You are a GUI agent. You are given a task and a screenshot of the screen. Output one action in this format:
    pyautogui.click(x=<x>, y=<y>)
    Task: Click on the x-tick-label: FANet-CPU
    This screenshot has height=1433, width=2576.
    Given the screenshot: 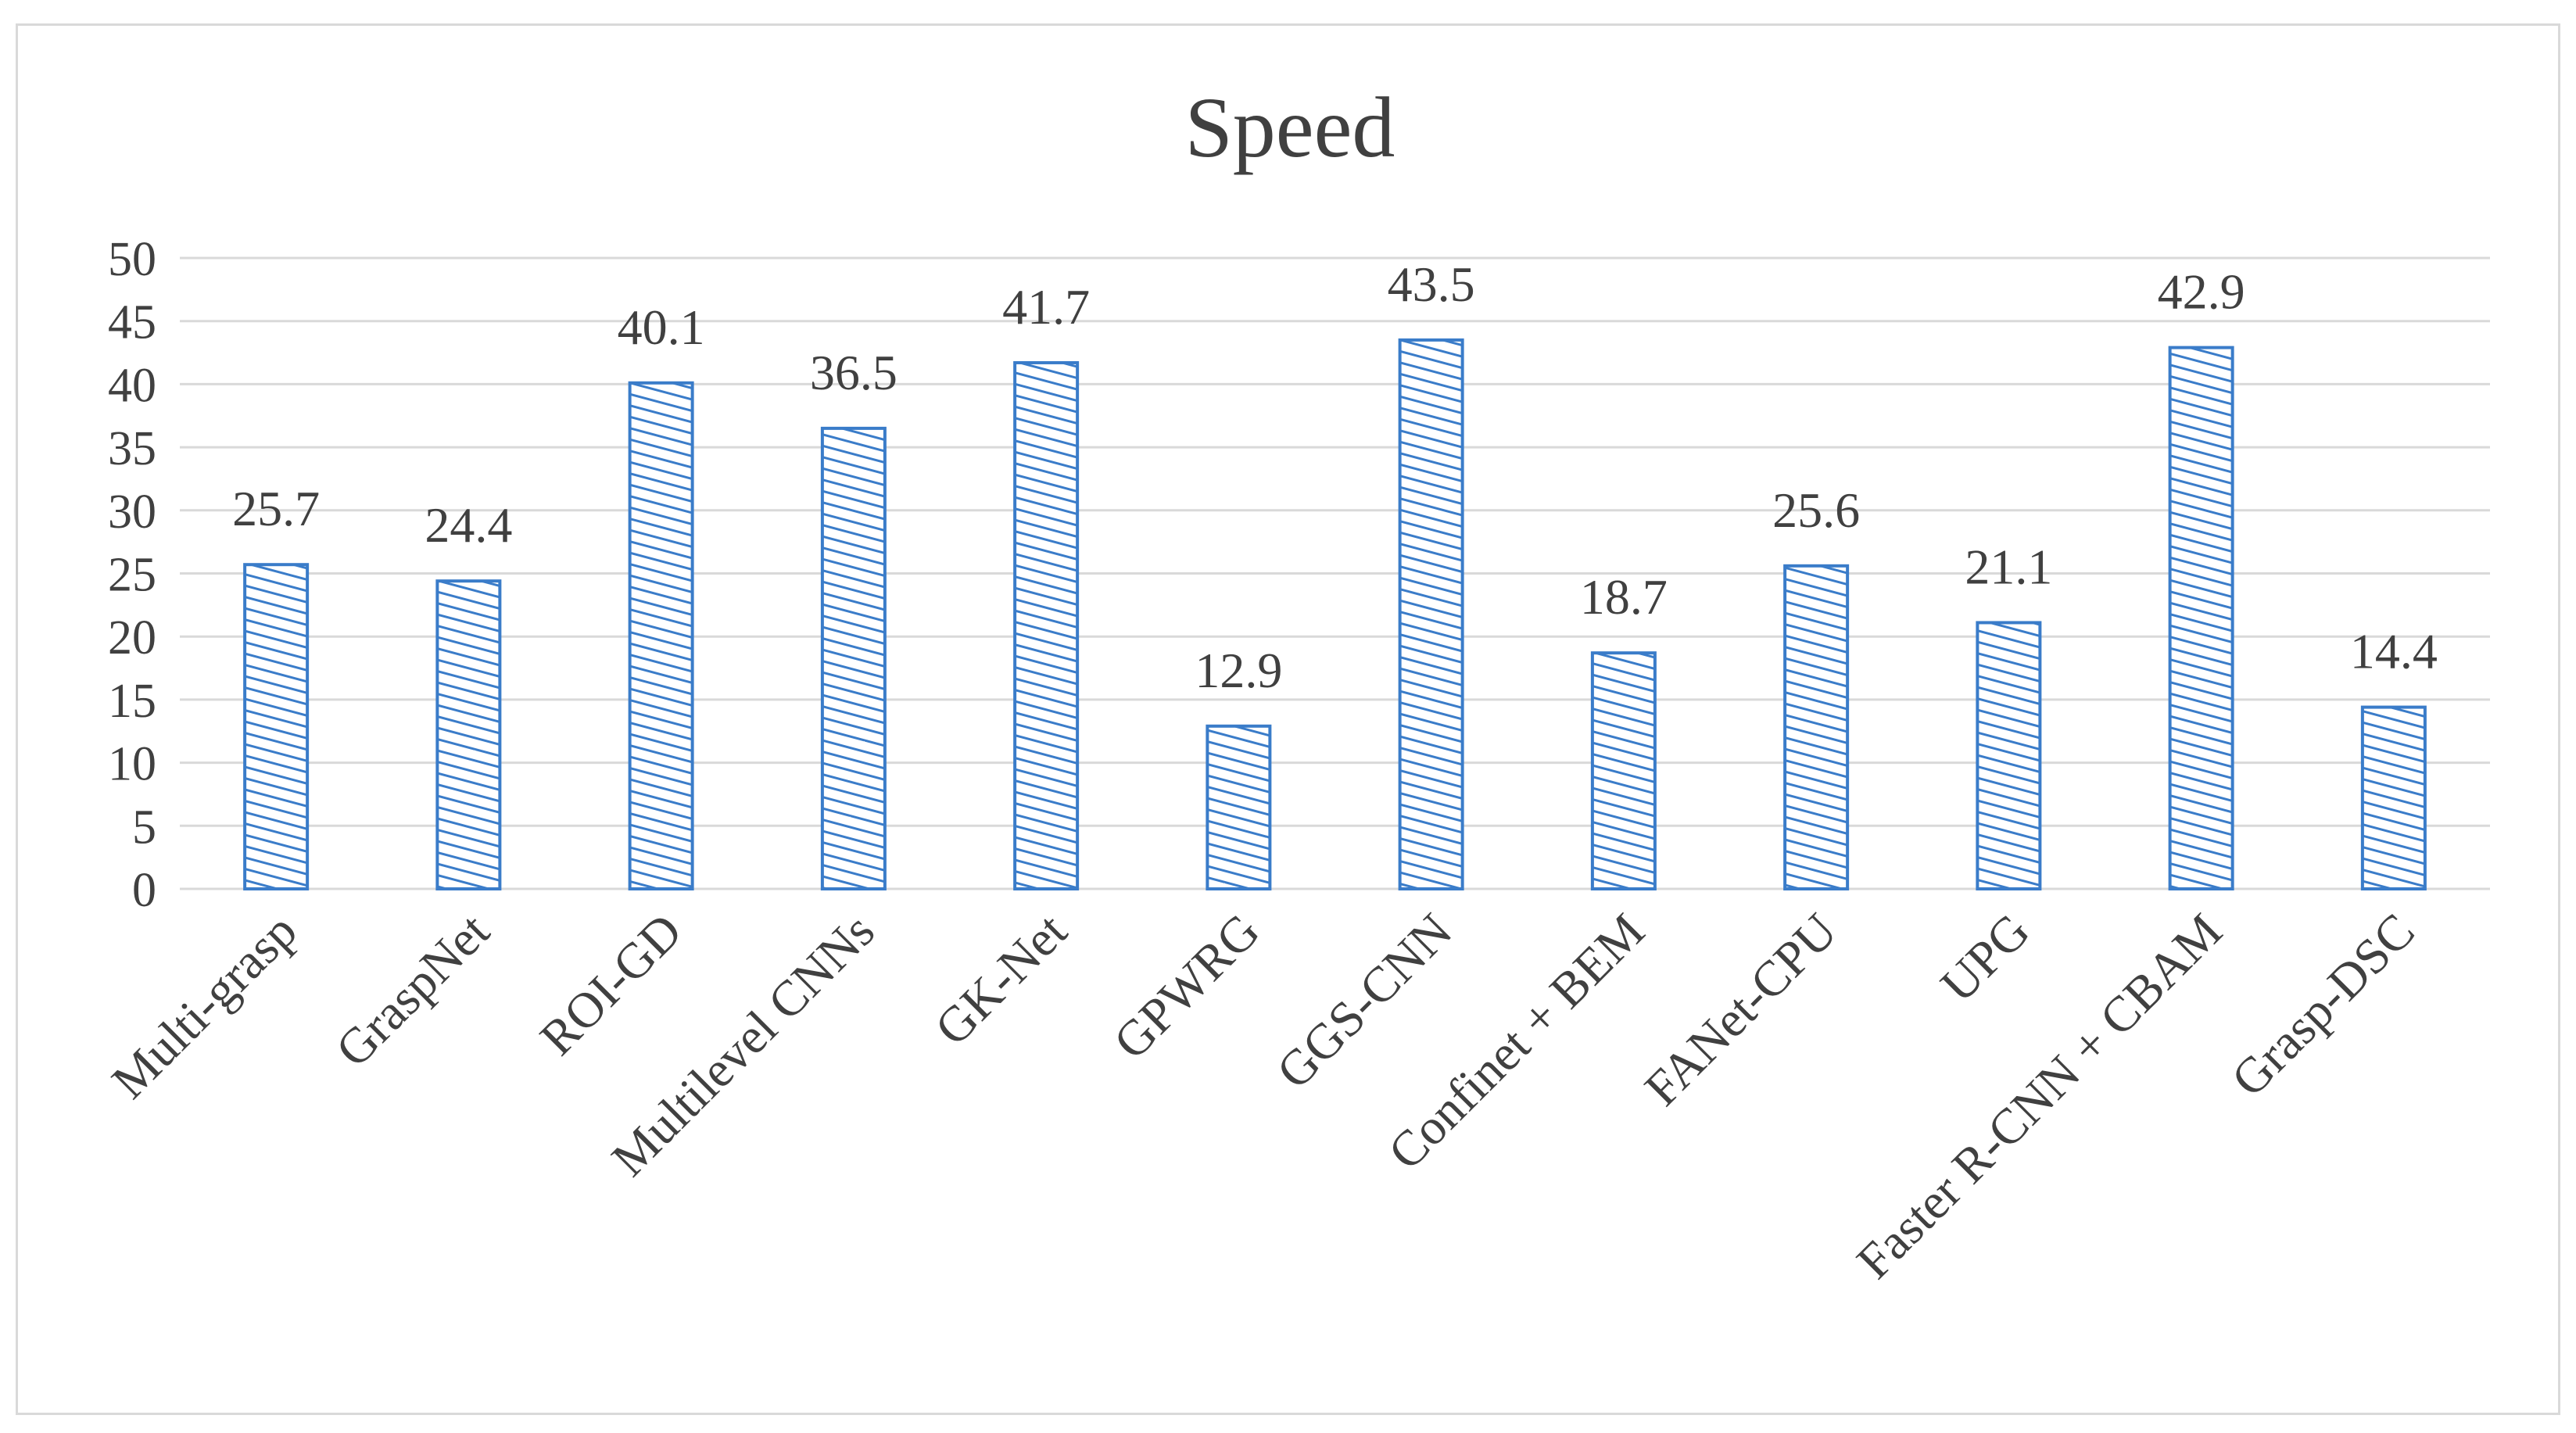 What is the action you would take?
    pyautogui.click(x=1740, y=1009)
    